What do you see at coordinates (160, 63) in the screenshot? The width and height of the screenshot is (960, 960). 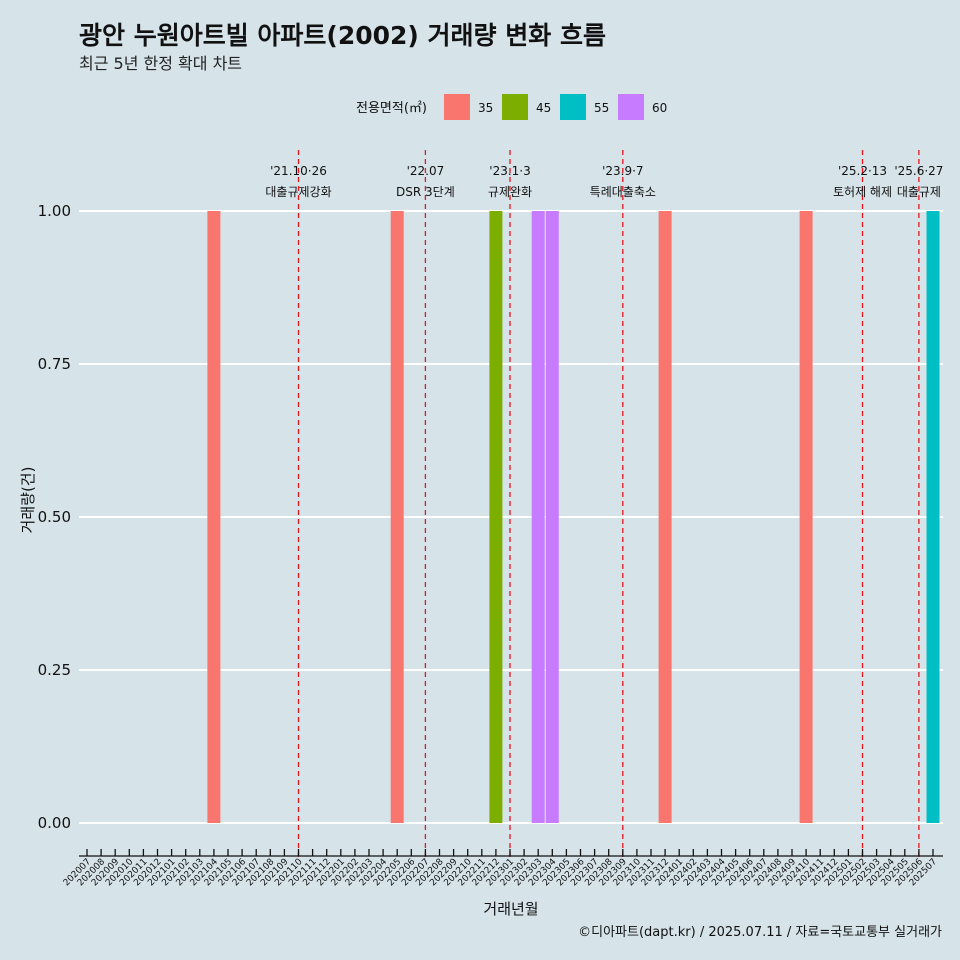 I see `chart-subtitle: 최근 5년 한정 확대 차트` at bounding box center [160, 63].